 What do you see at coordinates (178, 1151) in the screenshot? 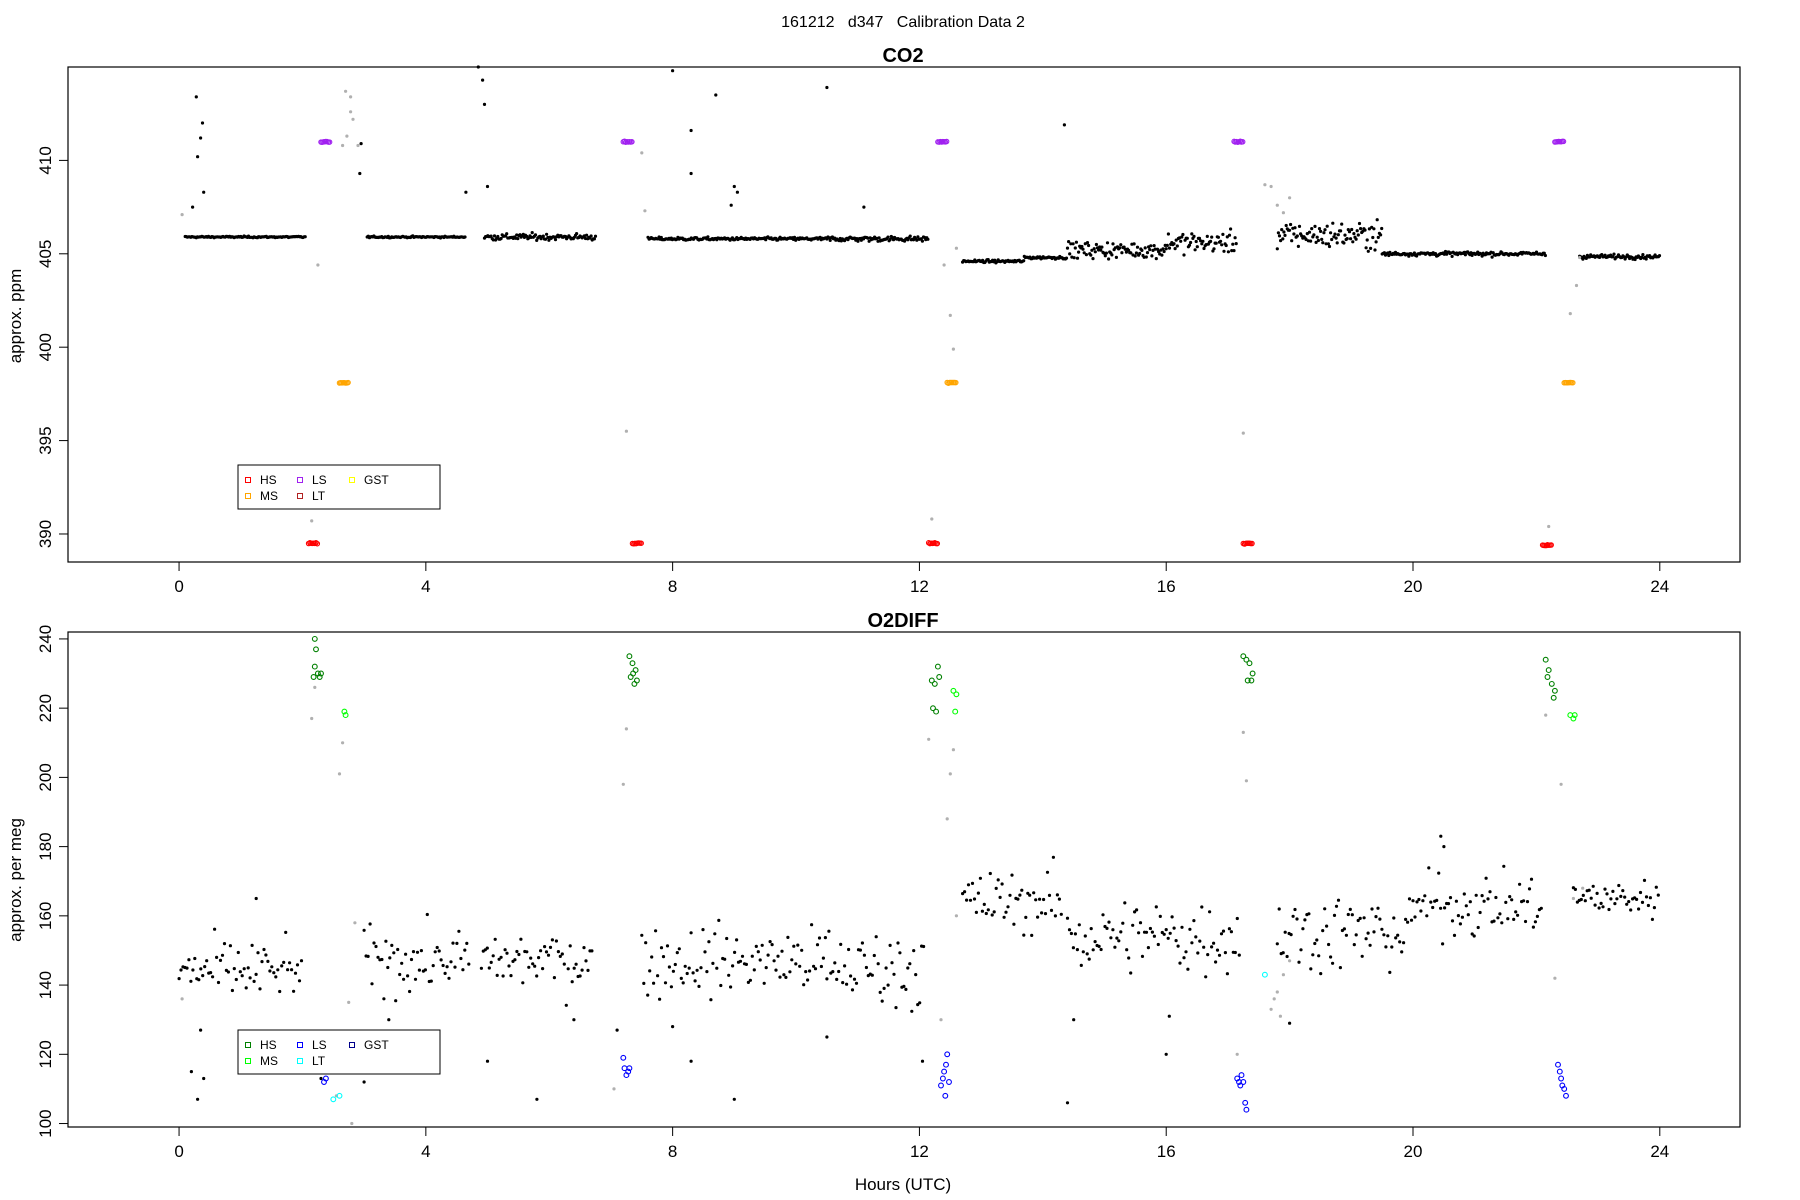
I see `o2diff-x-tick-label: 0` at bounding box center [178, 1151].